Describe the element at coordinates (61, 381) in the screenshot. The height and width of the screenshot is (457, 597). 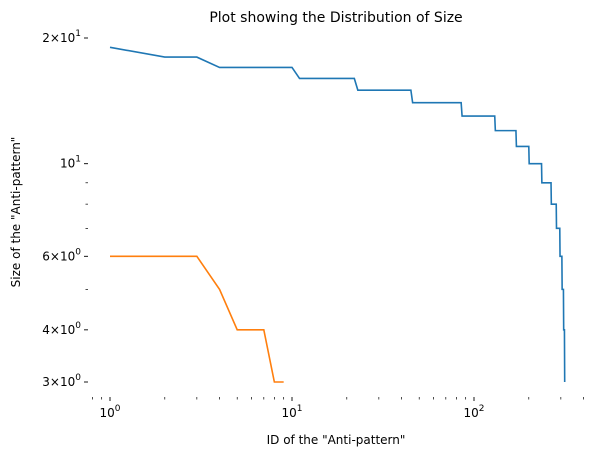
I see `y-tick-label: 3×100` at that location.